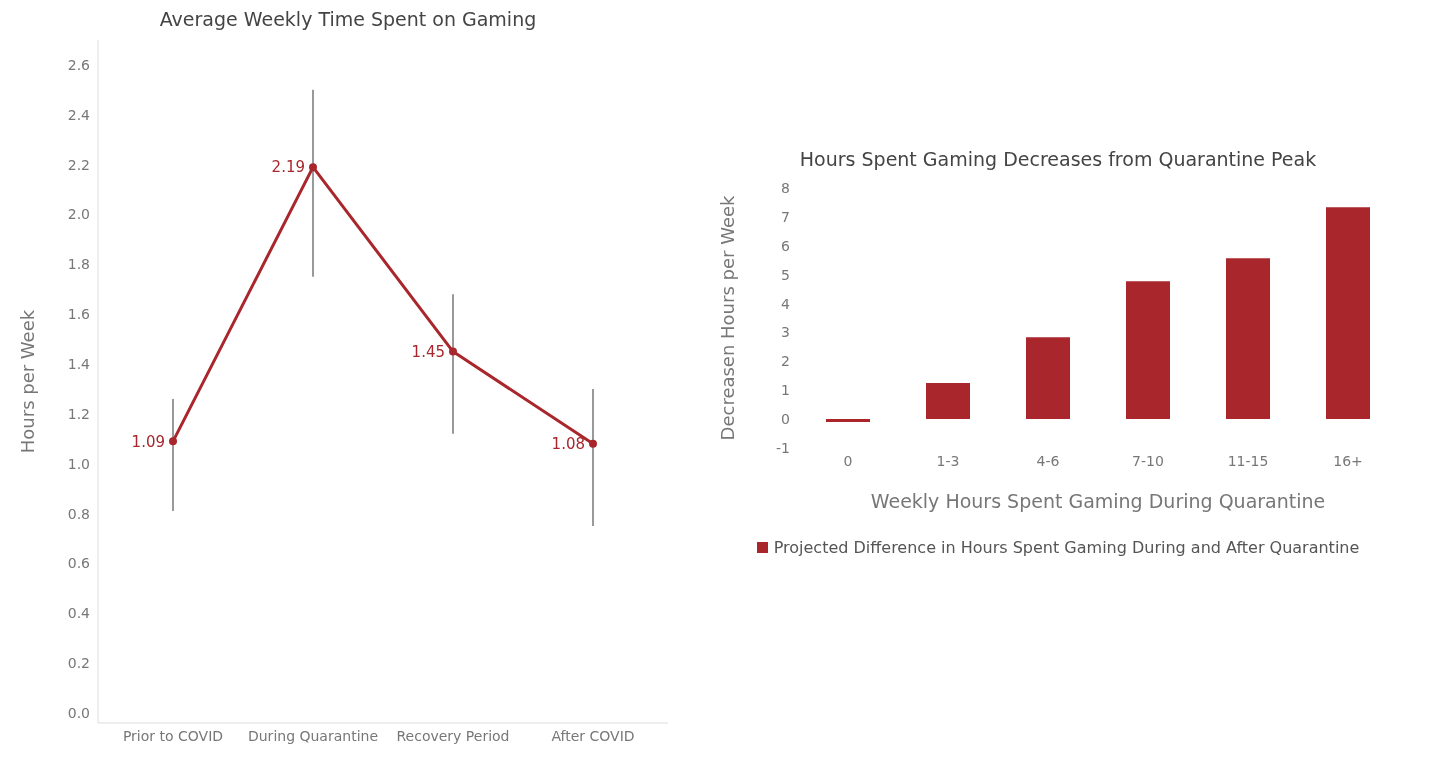  Describe the element at coordinates (785, 274) in the screenshot. I see `y-tick-label: 5` at that location.